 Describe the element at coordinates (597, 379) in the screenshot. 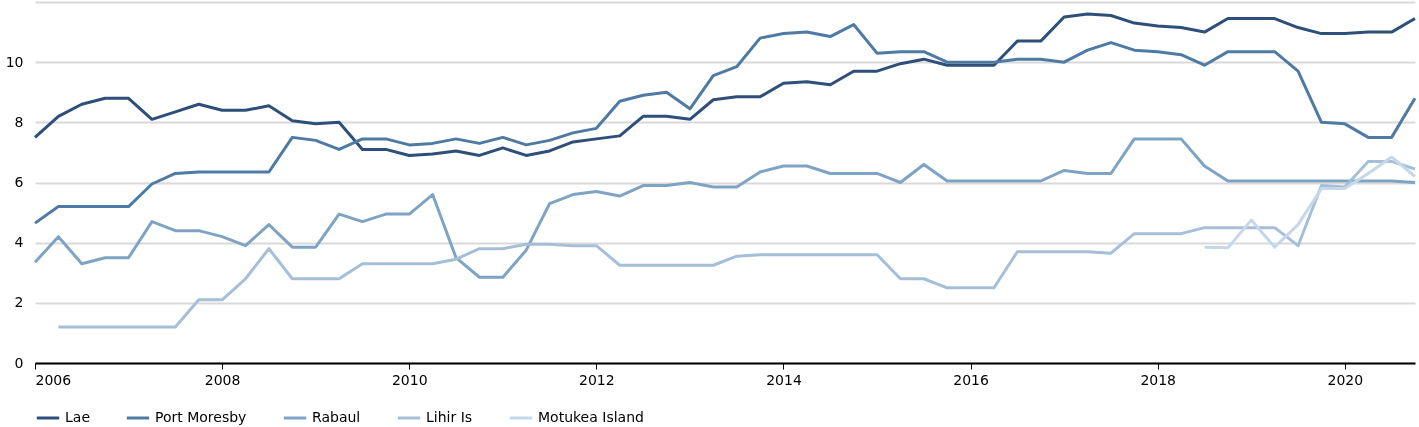

I see `x-tick-label: 2012` at that location.